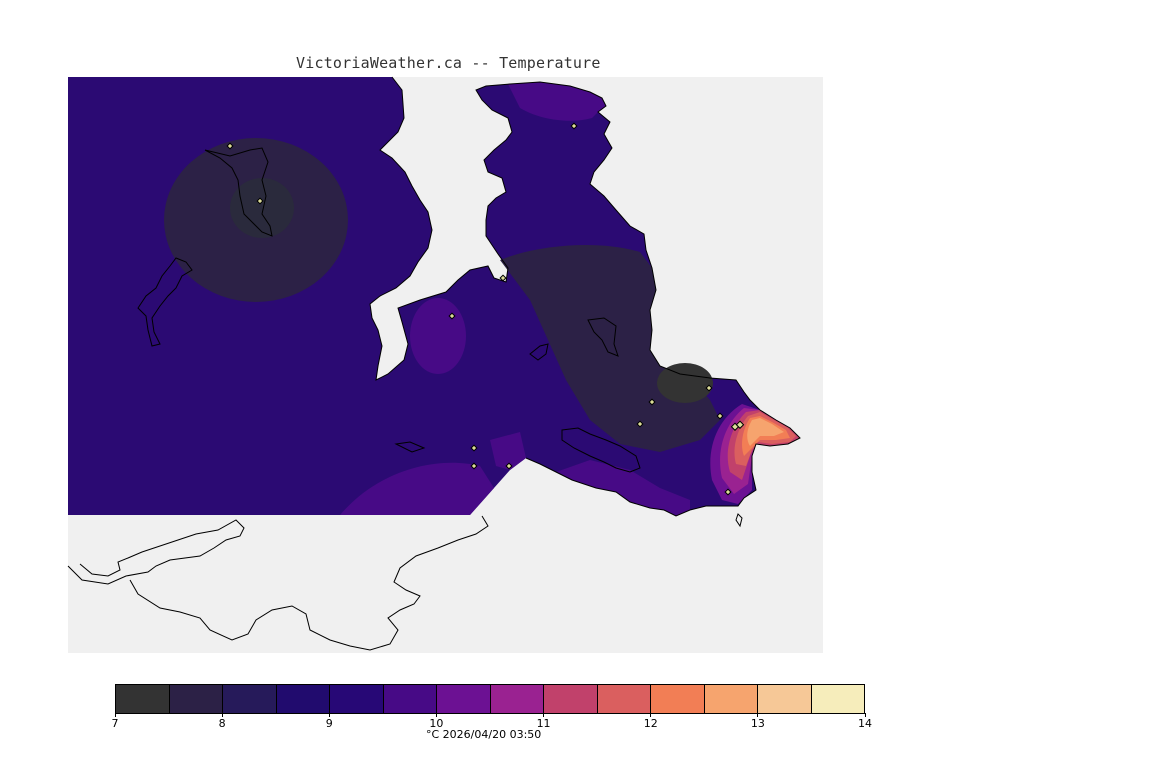 The width and height of the screenshot is (1152, 768). Describe the element at coordinates (436, 723) in the screenshot. I see `legend-tick-label: 10` at that location.